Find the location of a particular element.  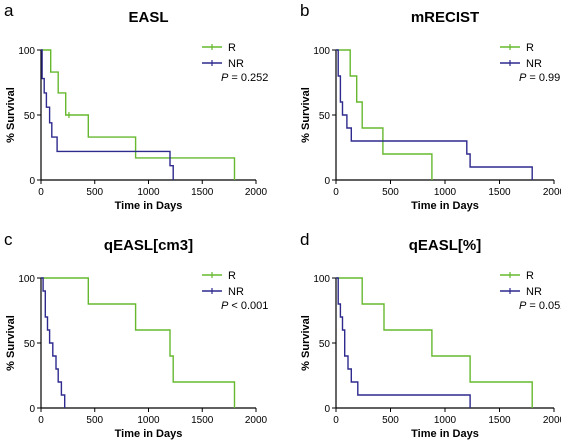

p-value-text: = 0.252 is located at coordinates (248, 78).